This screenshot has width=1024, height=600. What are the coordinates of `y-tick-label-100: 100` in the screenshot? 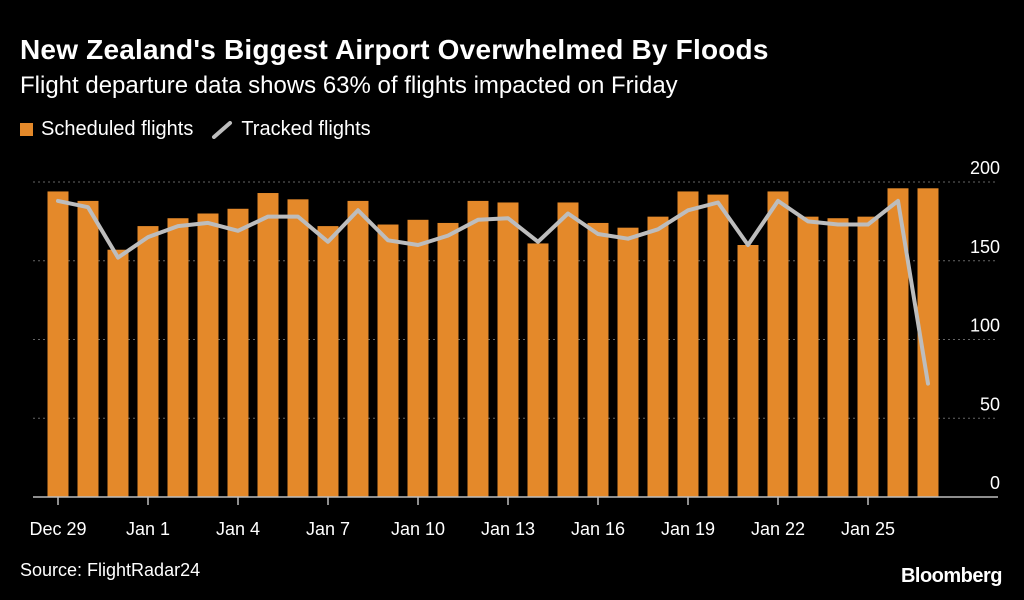 It's located at (985, 326).